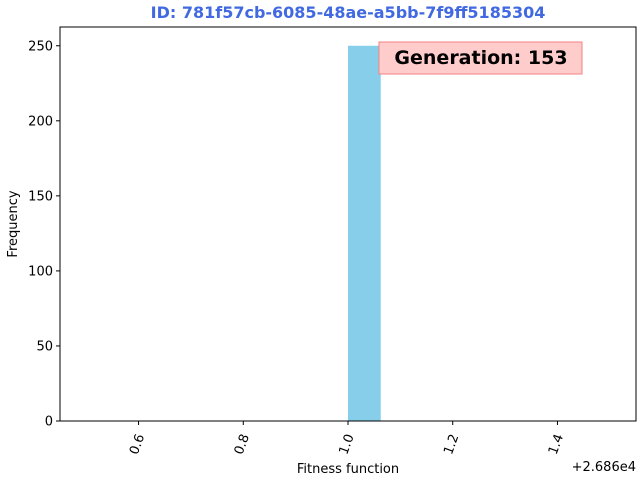  I want to click on chart-title: ID: 781f57cb-6085-48ae-a5bb-7f9ff5185304, so click(348, 12).